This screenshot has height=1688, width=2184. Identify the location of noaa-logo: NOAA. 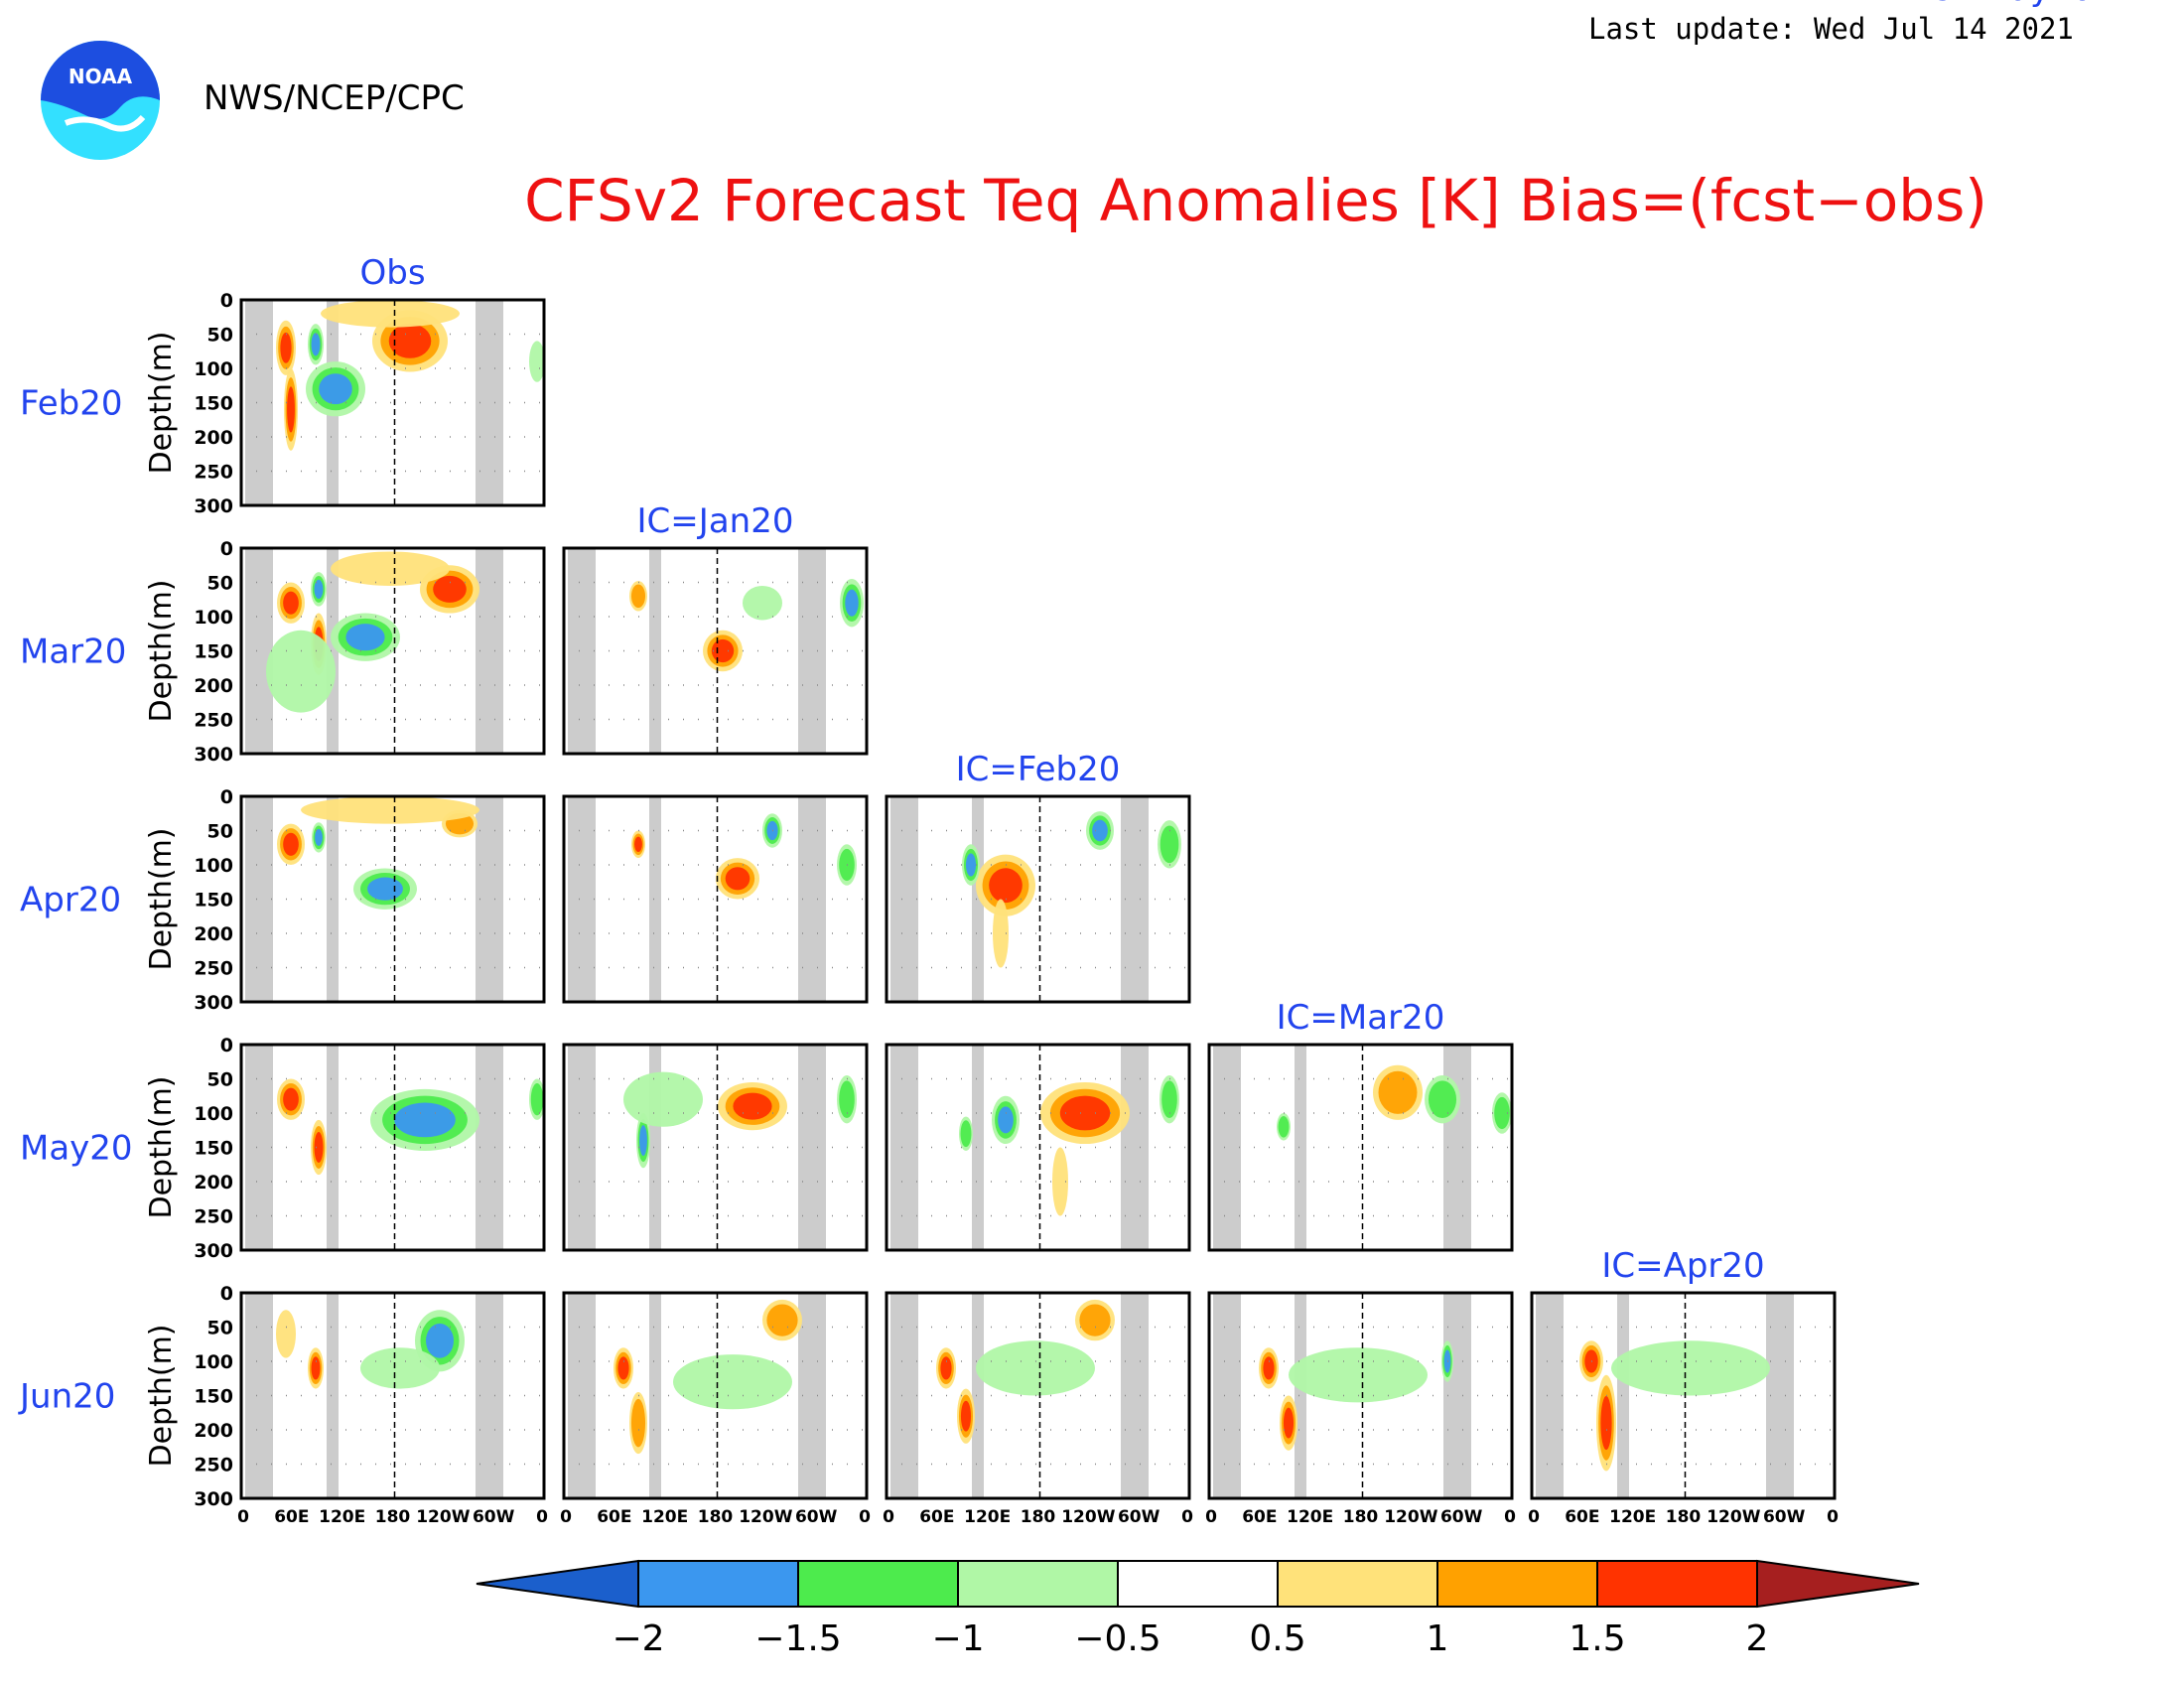
(100, 103).